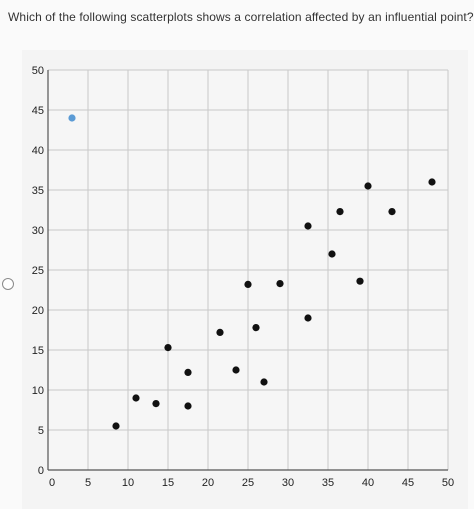 Image resolution: width=474 pixels, height=509 pixels. I want to click on x-tick-label: 10, so click(128, 483).